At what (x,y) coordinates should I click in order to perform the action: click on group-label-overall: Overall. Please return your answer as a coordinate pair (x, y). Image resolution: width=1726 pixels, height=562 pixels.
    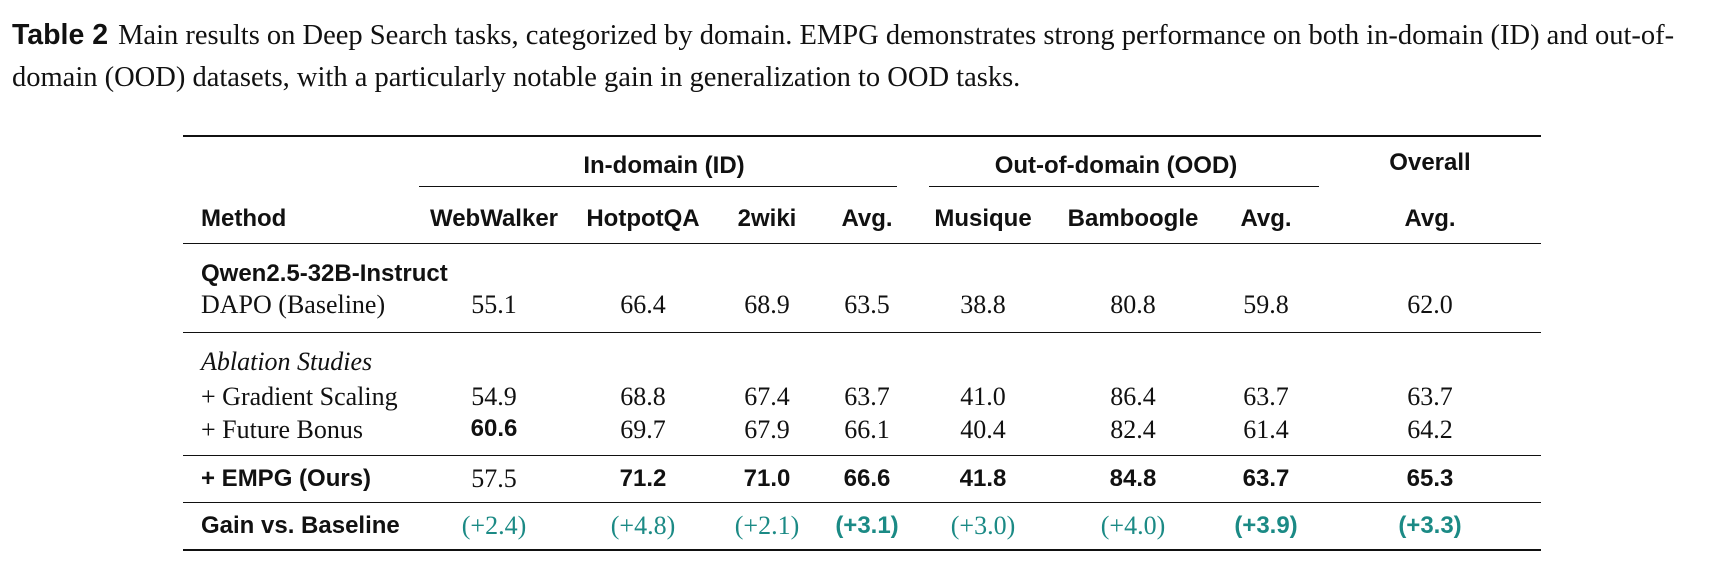
    Looking at the image, I should click on (1430, 162).